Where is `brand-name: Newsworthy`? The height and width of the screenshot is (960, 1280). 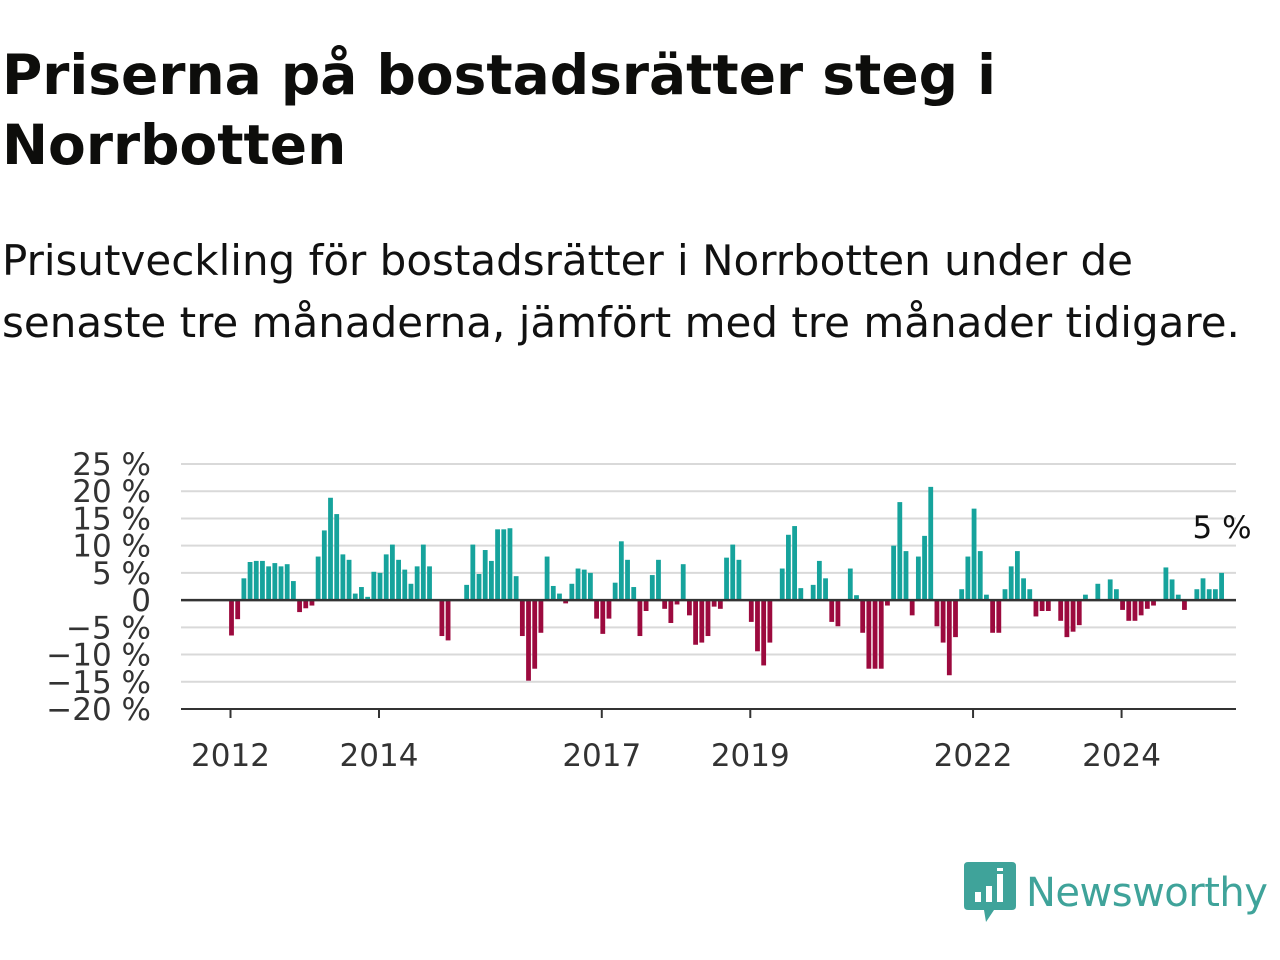
brand-name: Newsworthy is located at coordinates (1147, 893).